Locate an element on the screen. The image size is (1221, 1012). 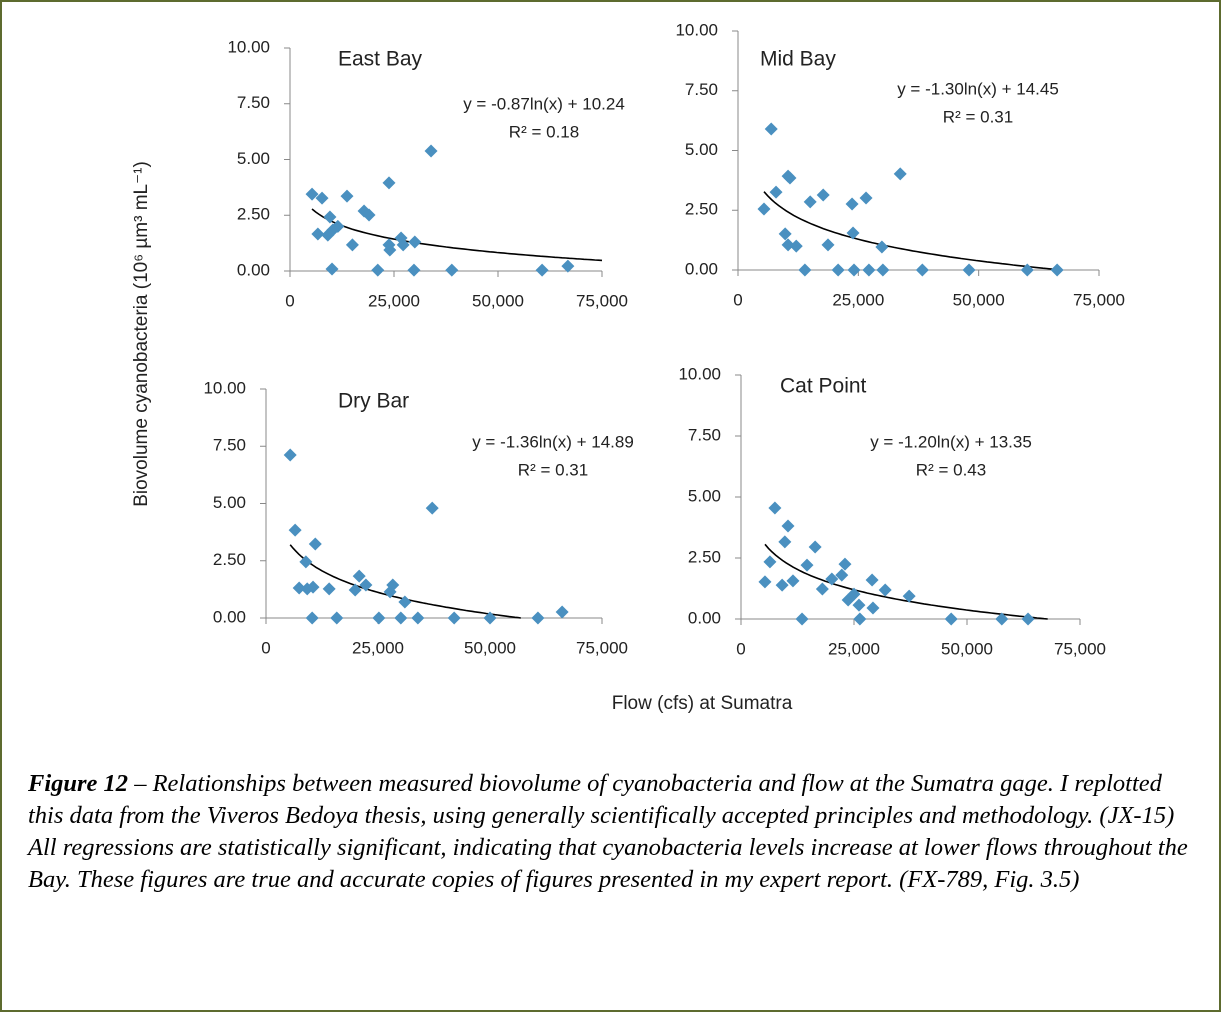
chart-title: Cat Point is located at coordinates (823, 386).